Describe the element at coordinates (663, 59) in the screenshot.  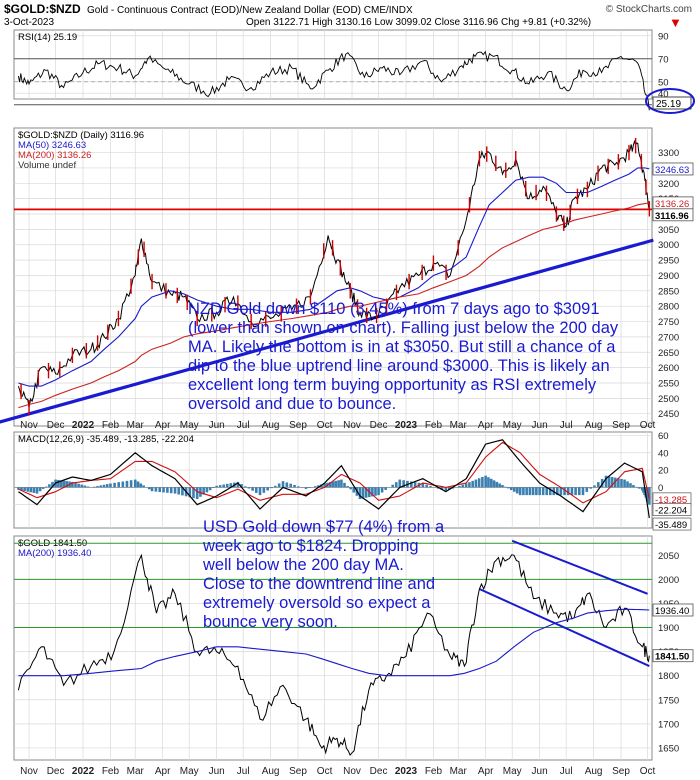
I see `y-tick-label: 70` at that location.